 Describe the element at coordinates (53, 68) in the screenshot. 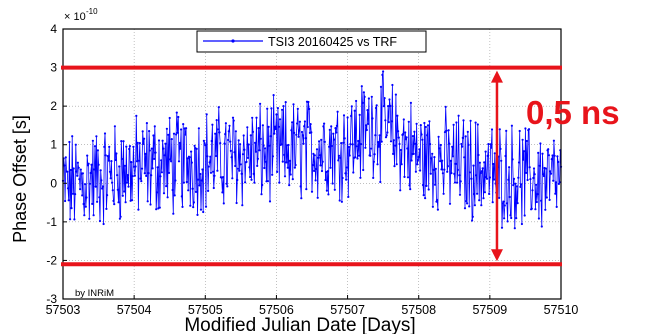

I see `y-tick-label: 3` at that location.